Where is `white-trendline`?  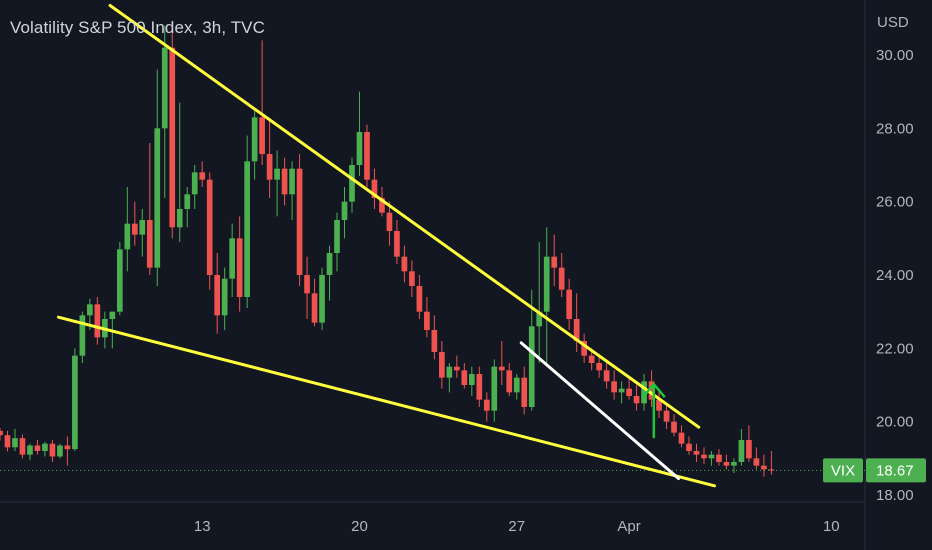 white-trendline is located at coordinates (600, 410).